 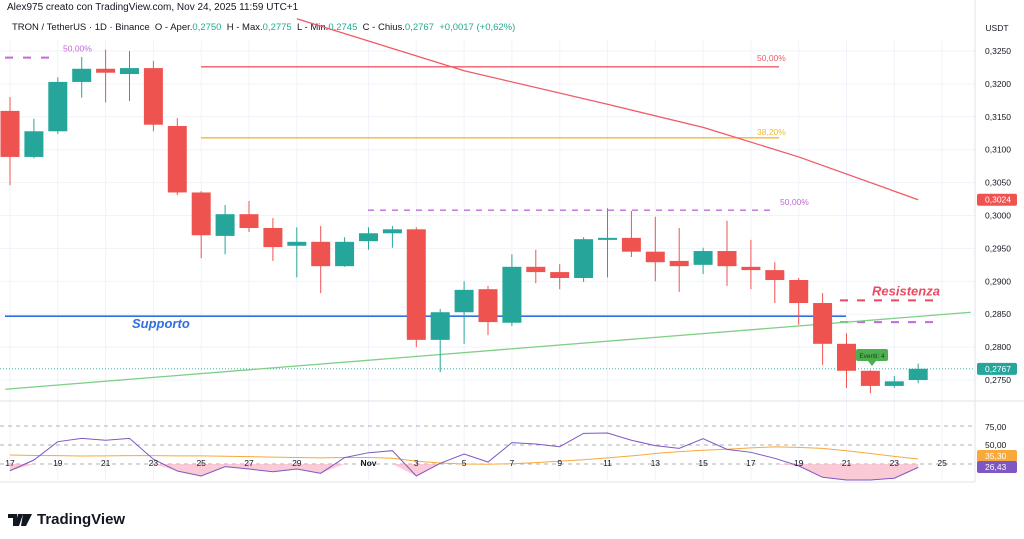 I want to click on price-tick-label: 0,3050, so click(x=998, y=183).